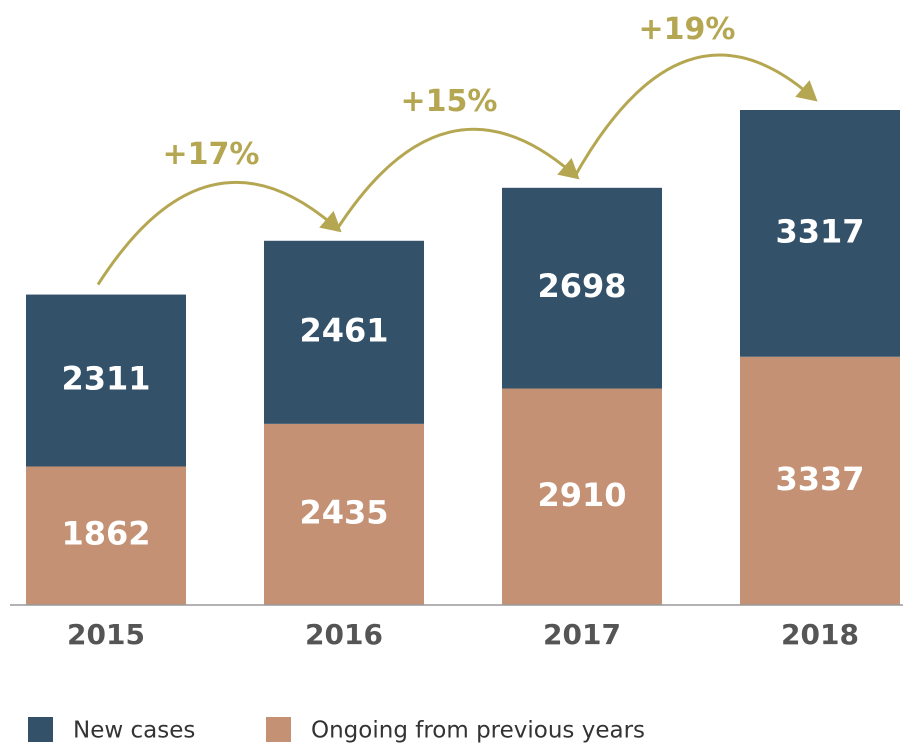  What do you see at coordinates (687, 29) in the screenshot?
I see `annotation: +19%` at bounding box center [687, 29].